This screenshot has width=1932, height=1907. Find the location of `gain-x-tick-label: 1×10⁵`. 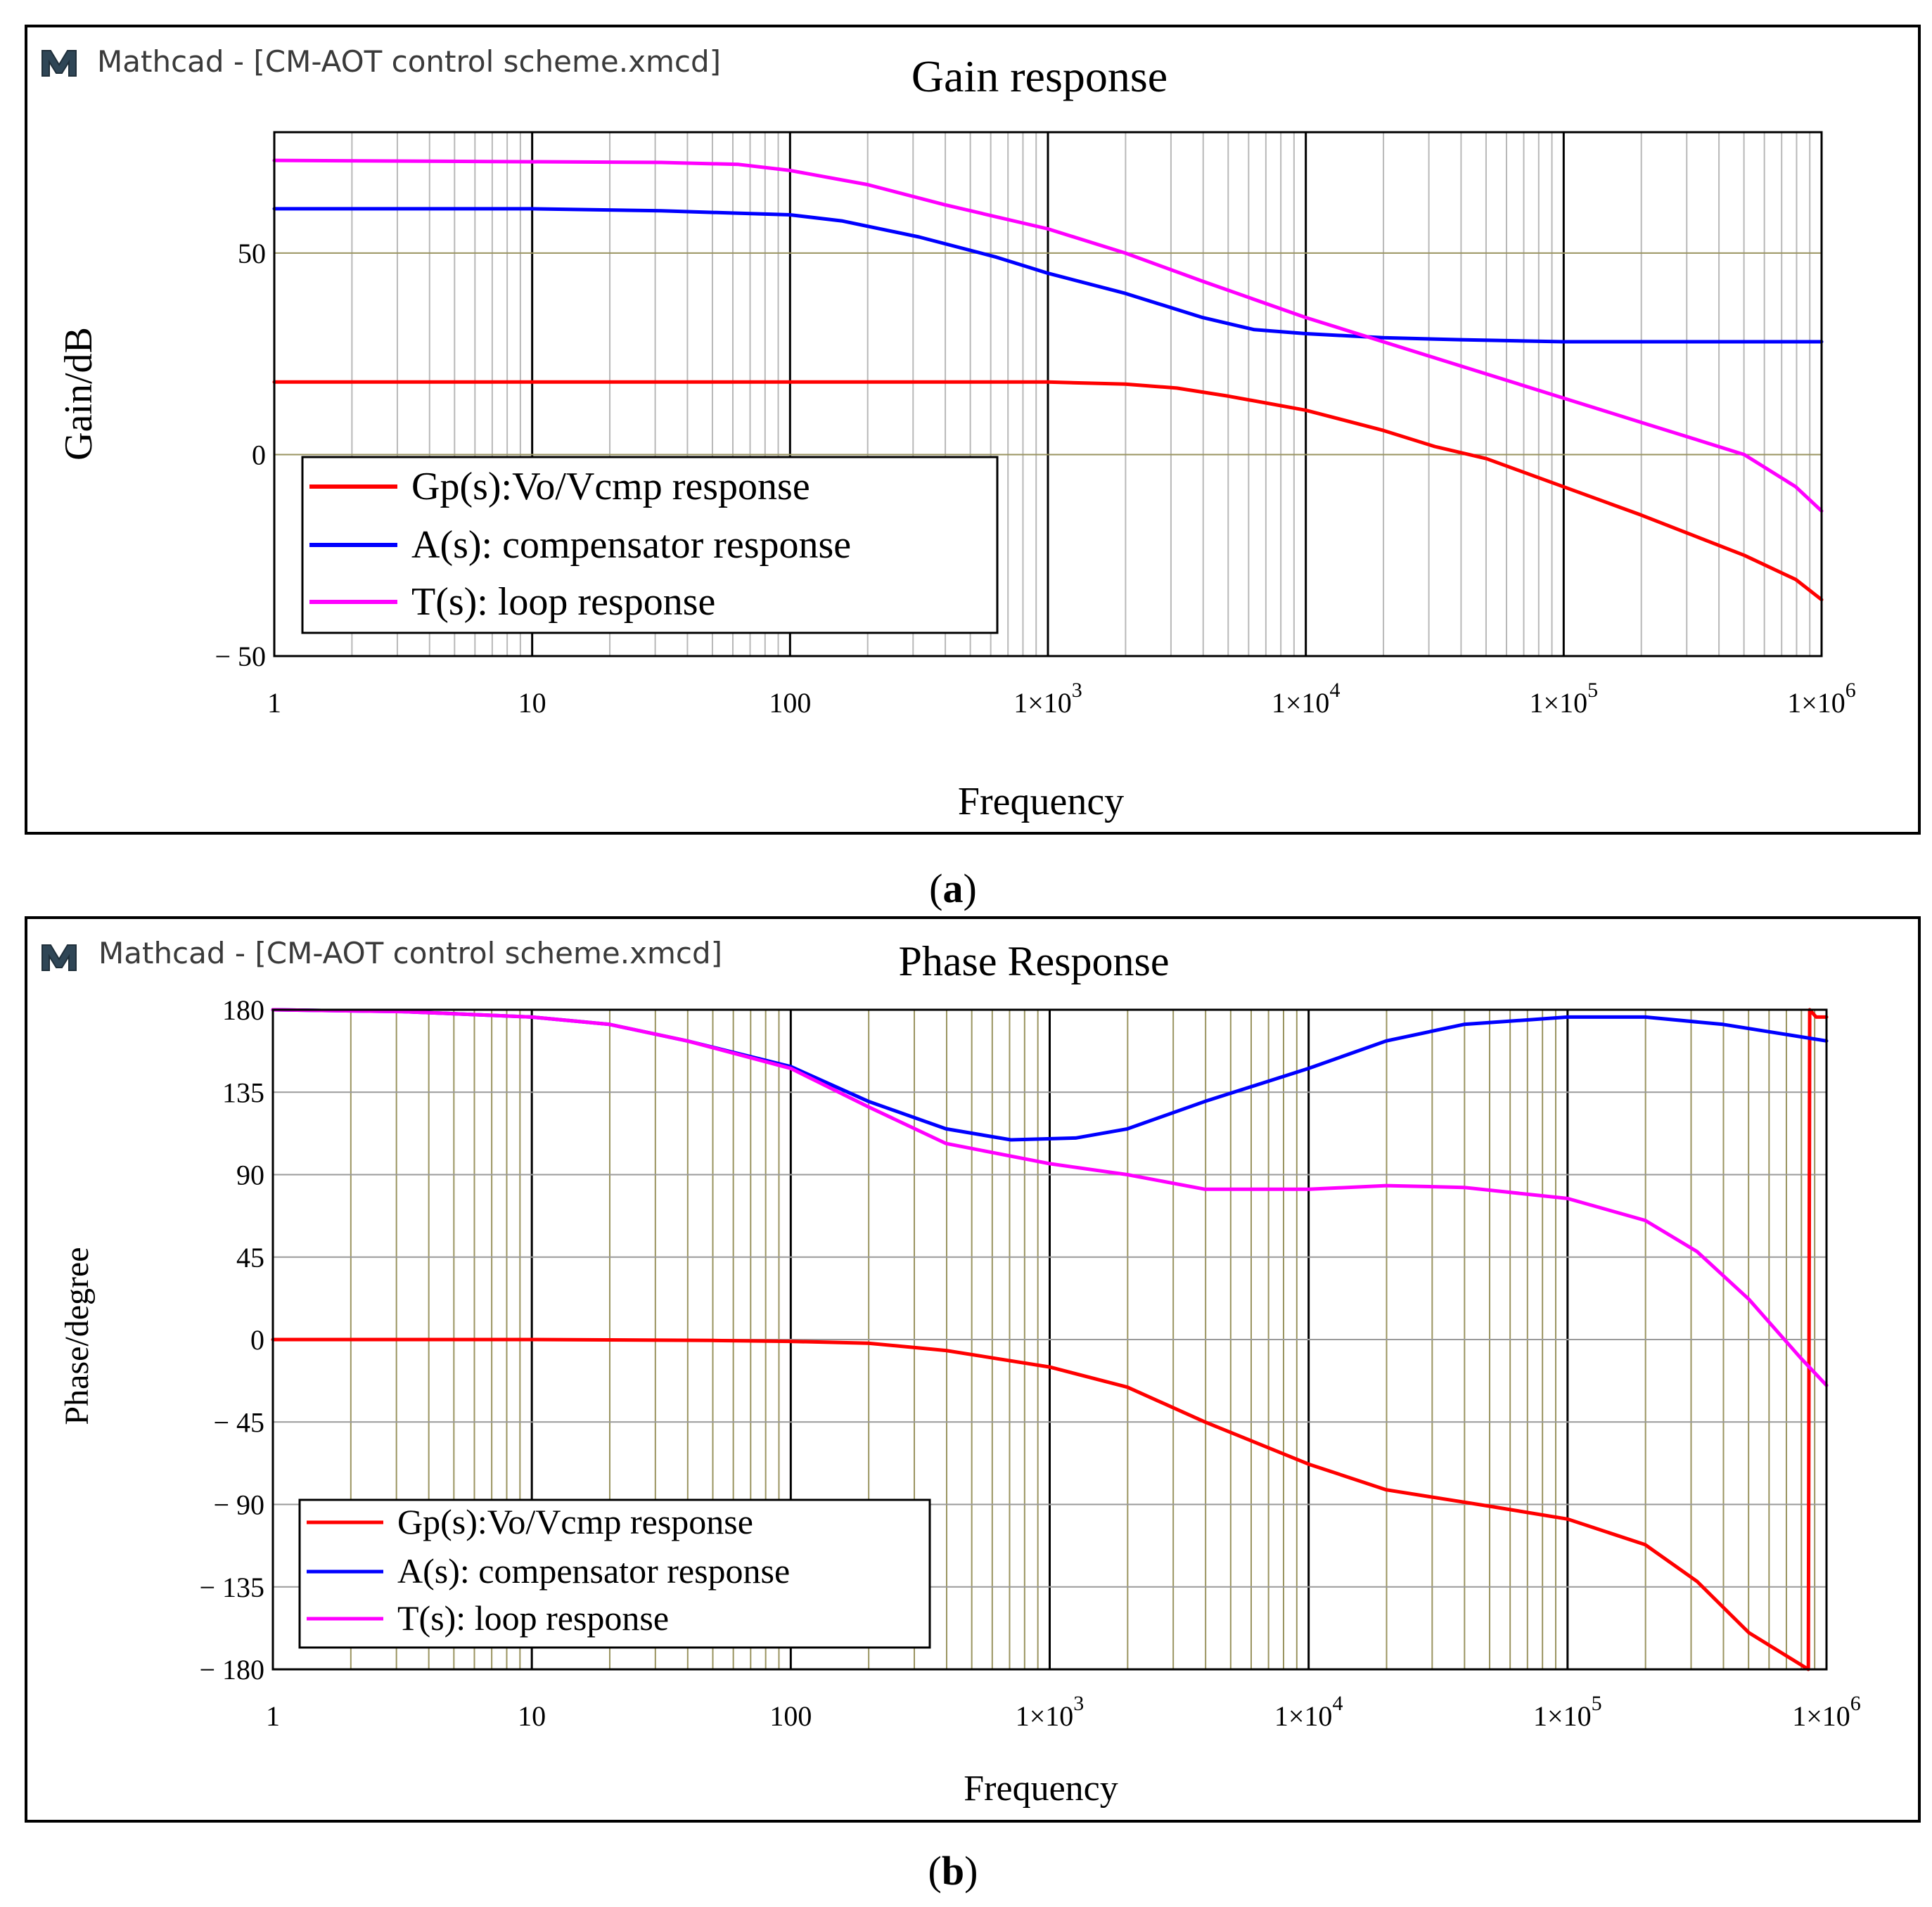

gain-x-tick-label: 1×10⁵ is located at coordinates (1564, 699).